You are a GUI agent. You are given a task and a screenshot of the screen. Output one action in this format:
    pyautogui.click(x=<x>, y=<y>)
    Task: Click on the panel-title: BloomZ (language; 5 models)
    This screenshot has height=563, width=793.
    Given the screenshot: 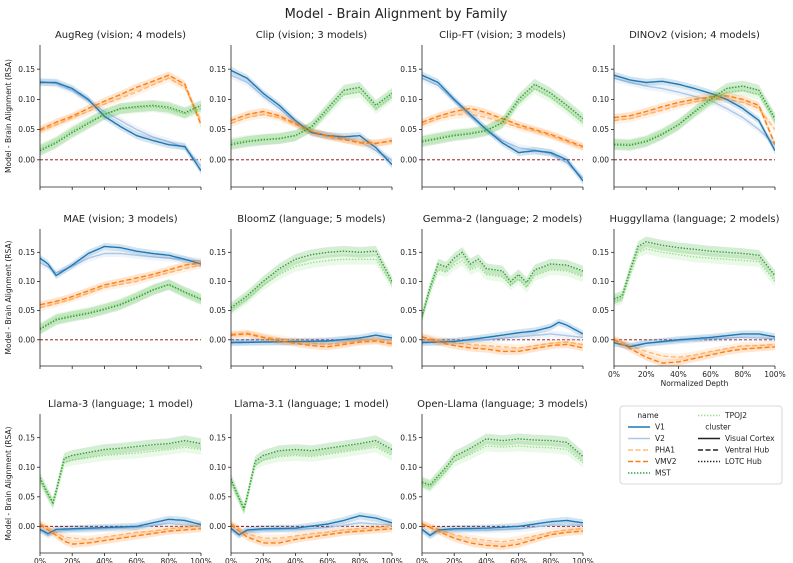 What is the action you would take?
    pyautogui.click(x=311, y=219)
    